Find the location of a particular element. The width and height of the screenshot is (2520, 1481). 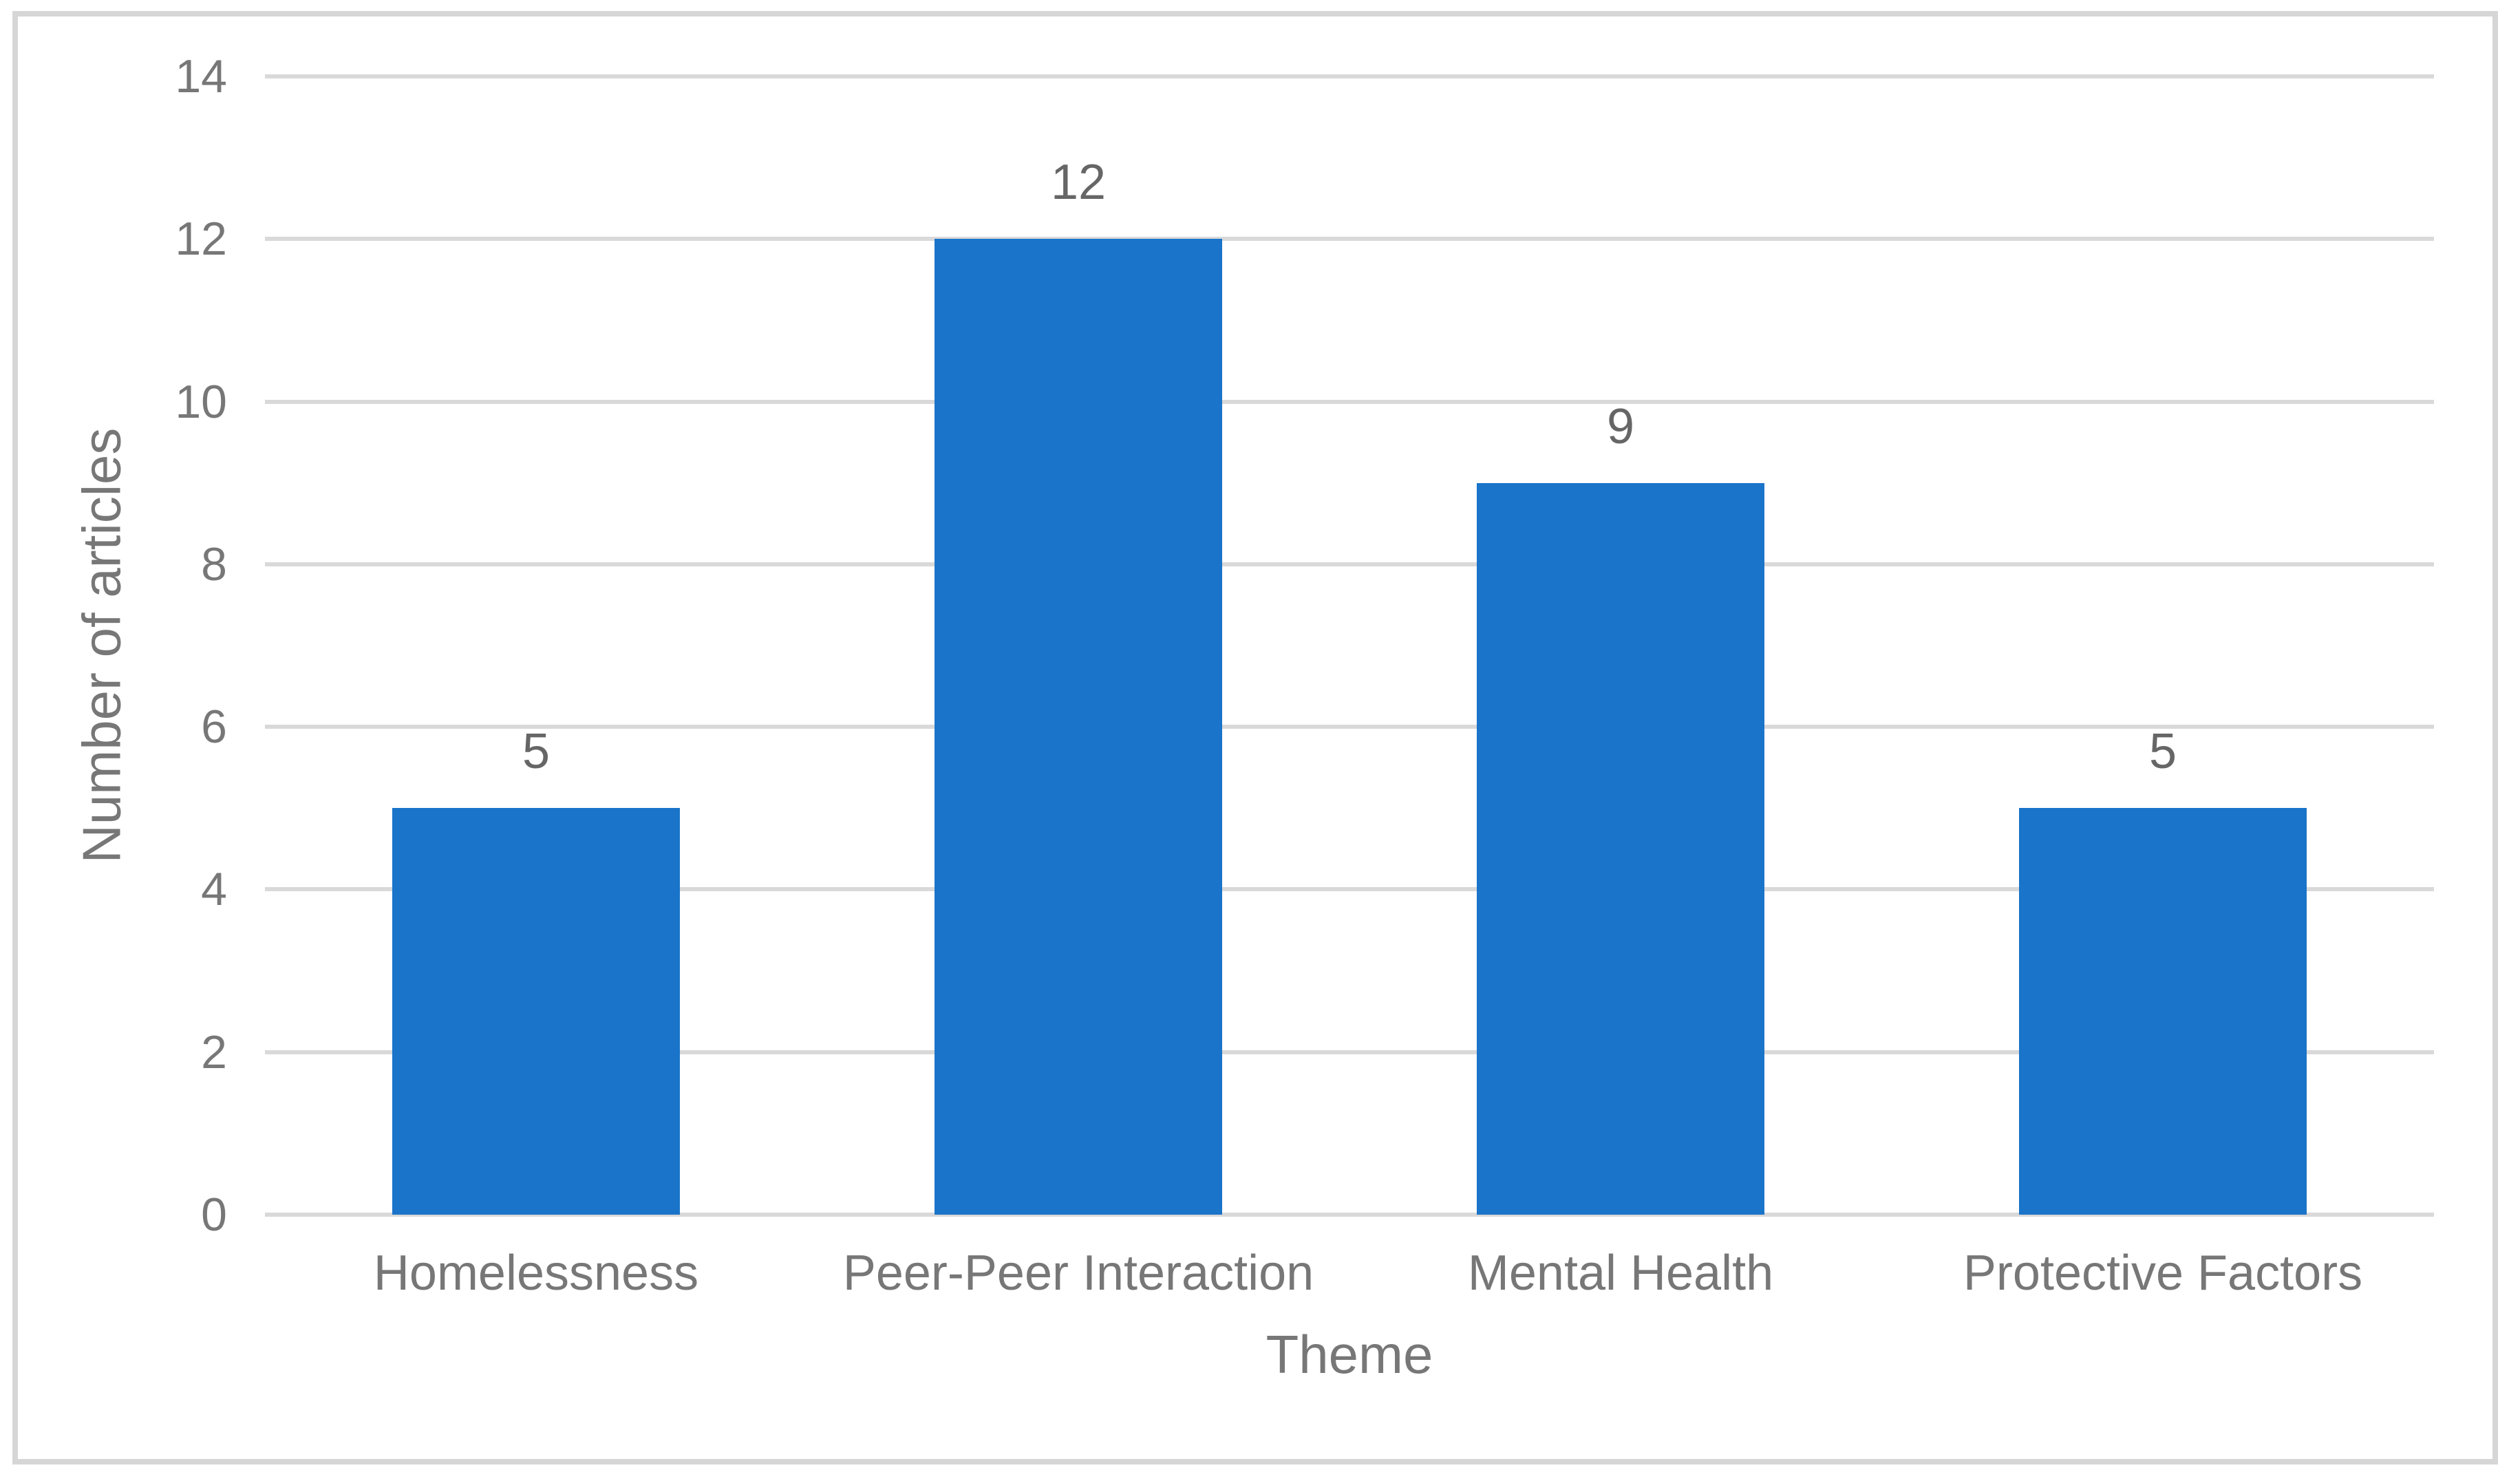

y-tick-label-12: 12 is located at coordinates (201, 239).